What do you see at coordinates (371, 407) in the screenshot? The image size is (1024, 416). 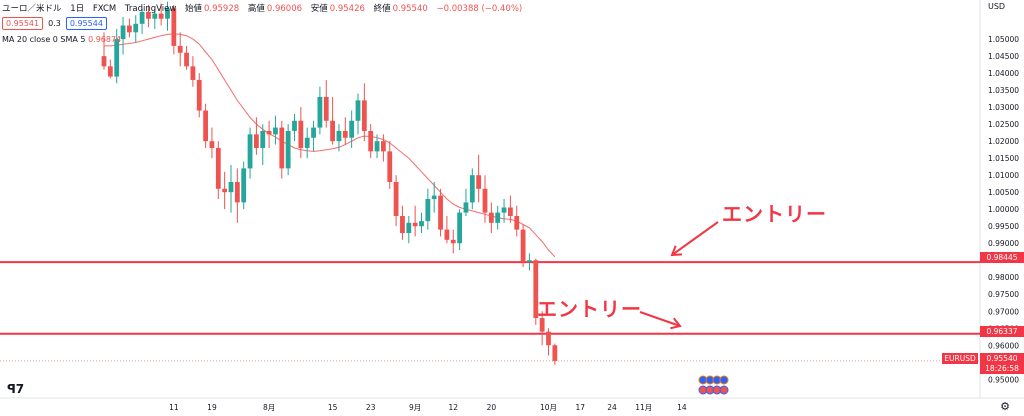 I see `x-tick-label: 23` at bounding box center [371, 407].